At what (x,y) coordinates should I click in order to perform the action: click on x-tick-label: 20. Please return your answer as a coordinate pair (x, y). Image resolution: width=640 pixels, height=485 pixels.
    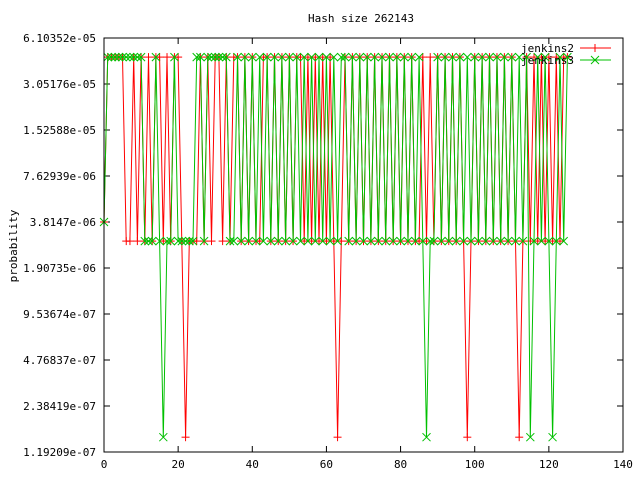
    Looking at the image, I should click on (178, 464).